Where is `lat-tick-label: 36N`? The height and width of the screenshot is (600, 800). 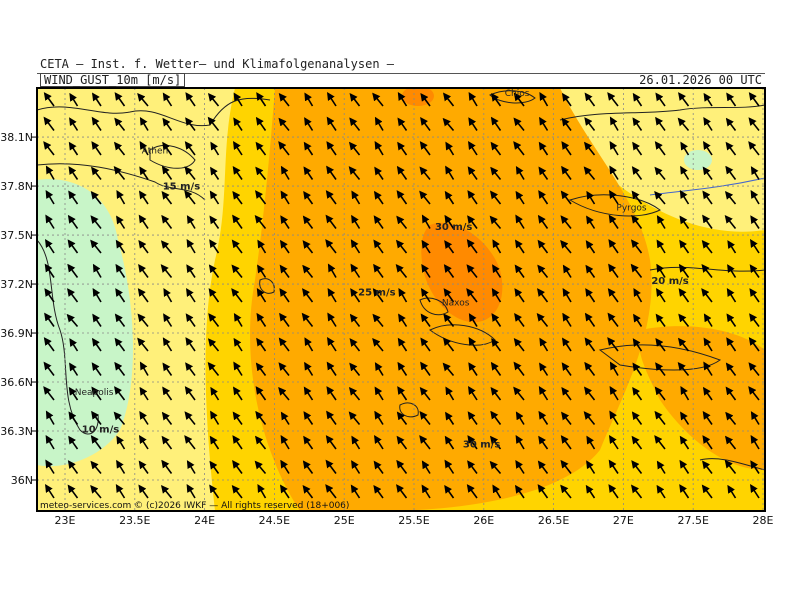
lat-tick-label: 36N is located at coordinates (22, 480).